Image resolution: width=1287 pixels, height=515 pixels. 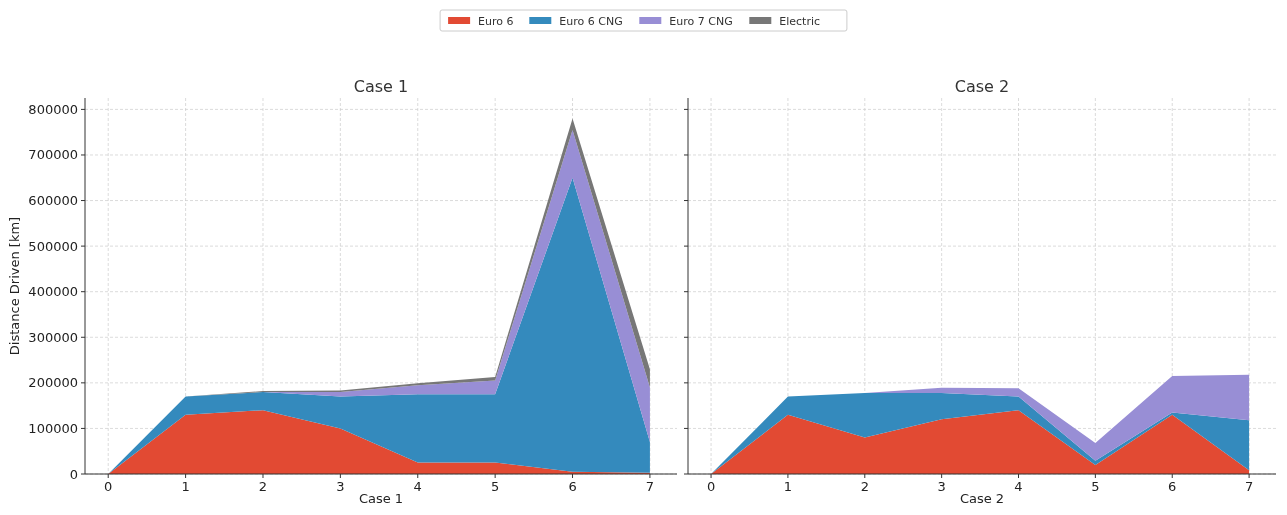 What do you see at coordinates (53, 383) in the screenshot?
I see `y-tick-label: 200000` at bounding box center [53, 383].